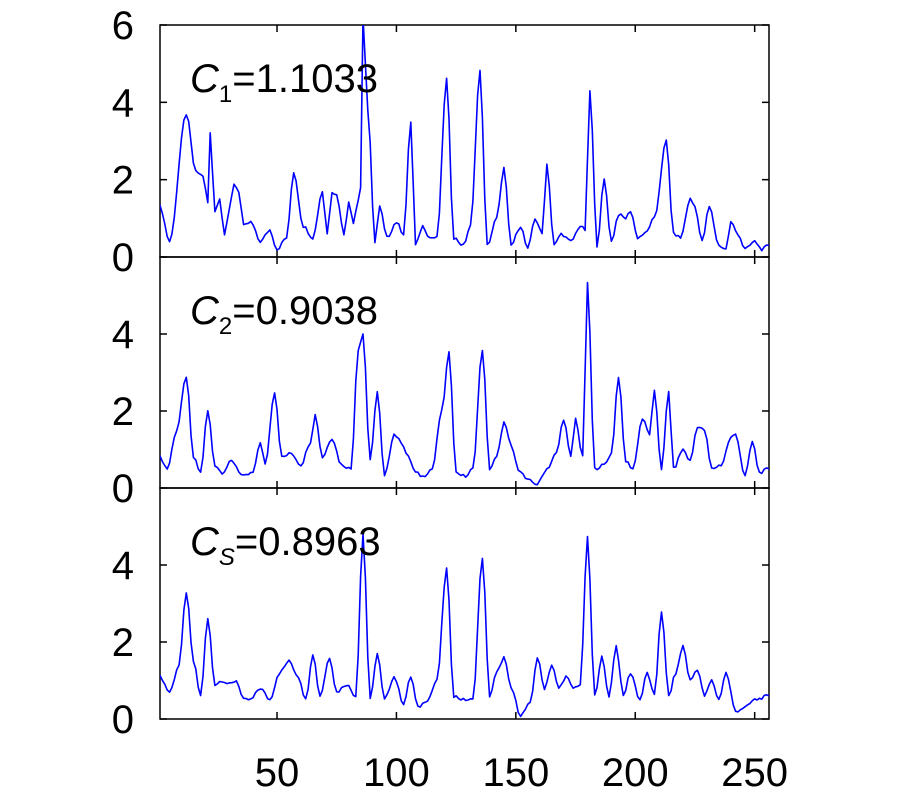  Describe the element at coordinates (123, 26) in the screenshot. I see `panel-1-ytick-label: 6` at that location.